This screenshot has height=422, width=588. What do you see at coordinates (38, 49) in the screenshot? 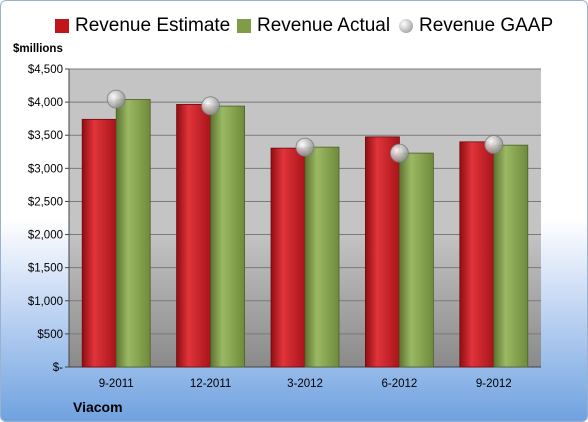
I see `y-axis-unit-label: $millions` at bounding box center [38, 49].